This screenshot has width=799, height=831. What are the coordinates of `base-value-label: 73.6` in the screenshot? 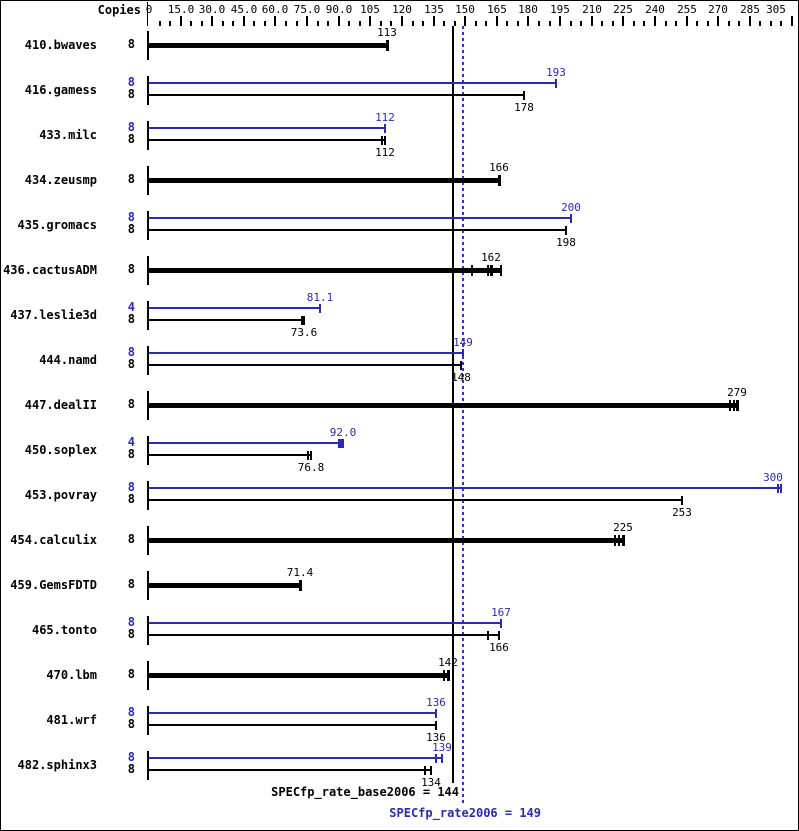 It's located at (304, 332).